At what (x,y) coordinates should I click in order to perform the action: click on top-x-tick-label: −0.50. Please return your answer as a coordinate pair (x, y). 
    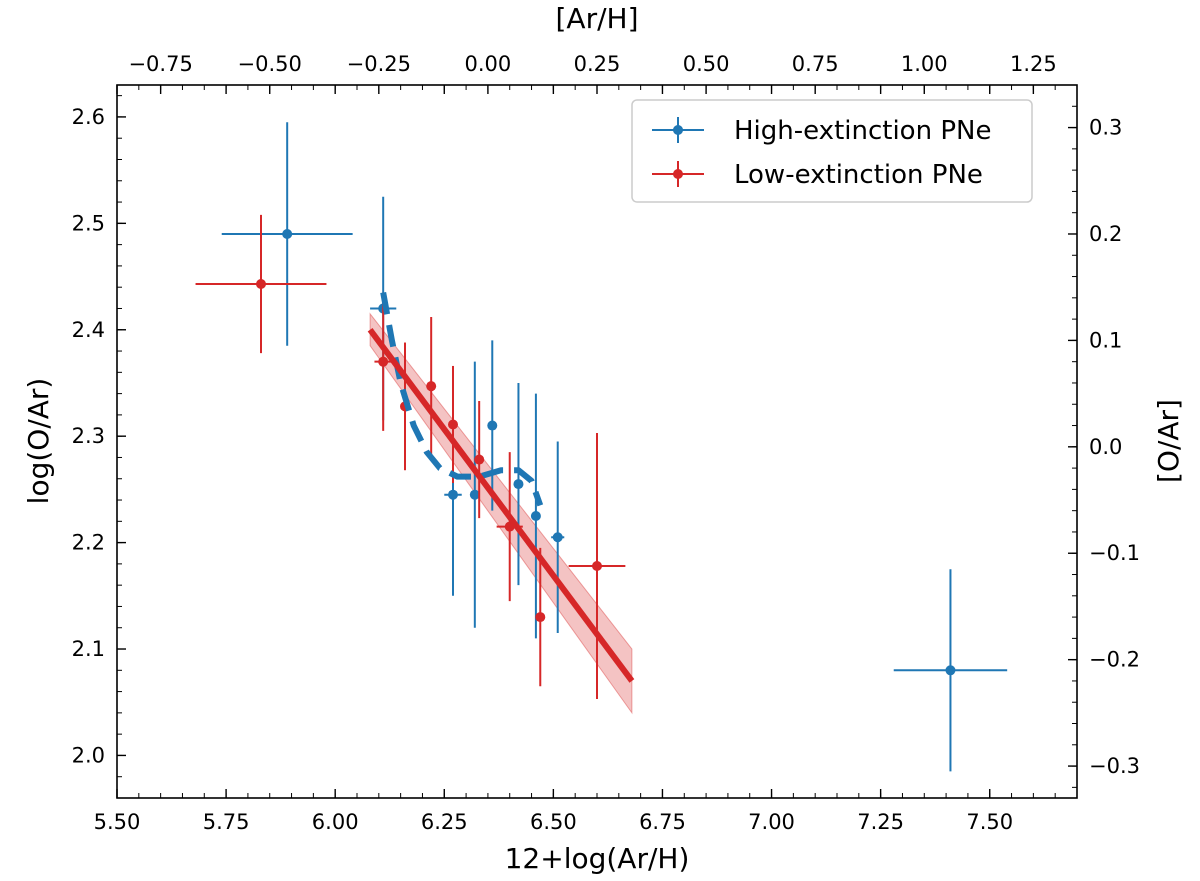
    Looking at the image, I should click on (270, 64).